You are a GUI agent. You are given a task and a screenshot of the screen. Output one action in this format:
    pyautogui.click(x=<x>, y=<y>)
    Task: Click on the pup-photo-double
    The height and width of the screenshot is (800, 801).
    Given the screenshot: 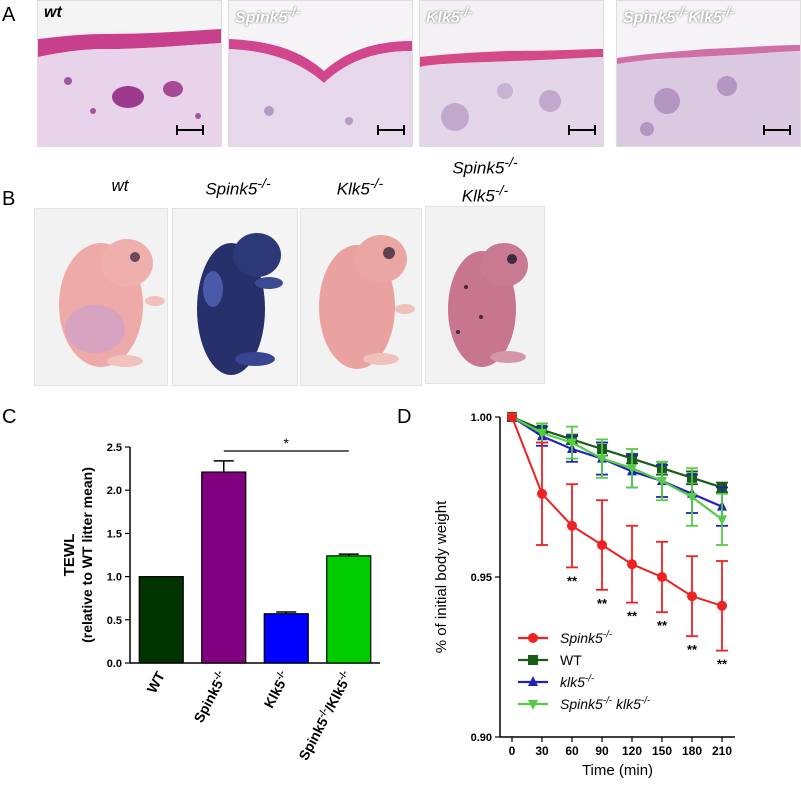 What is the action you would take?
    pyautogui.click(x=485, y=295)
    